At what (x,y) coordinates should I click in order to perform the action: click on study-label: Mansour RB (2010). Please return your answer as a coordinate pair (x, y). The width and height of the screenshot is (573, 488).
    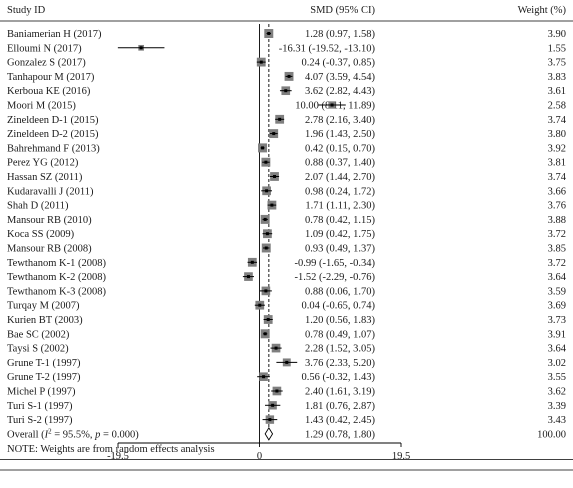
    Looking at the image, I should click on (49, 220).